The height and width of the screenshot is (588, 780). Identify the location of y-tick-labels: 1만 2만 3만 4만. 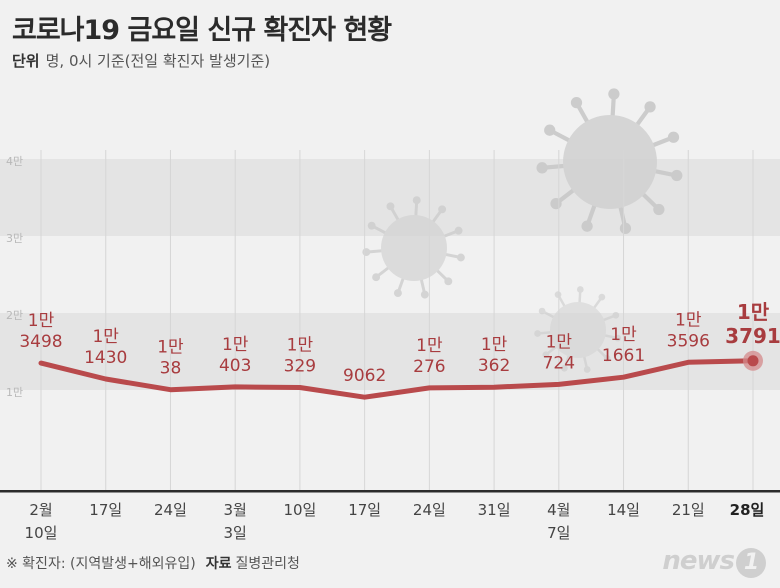
(14, 277).